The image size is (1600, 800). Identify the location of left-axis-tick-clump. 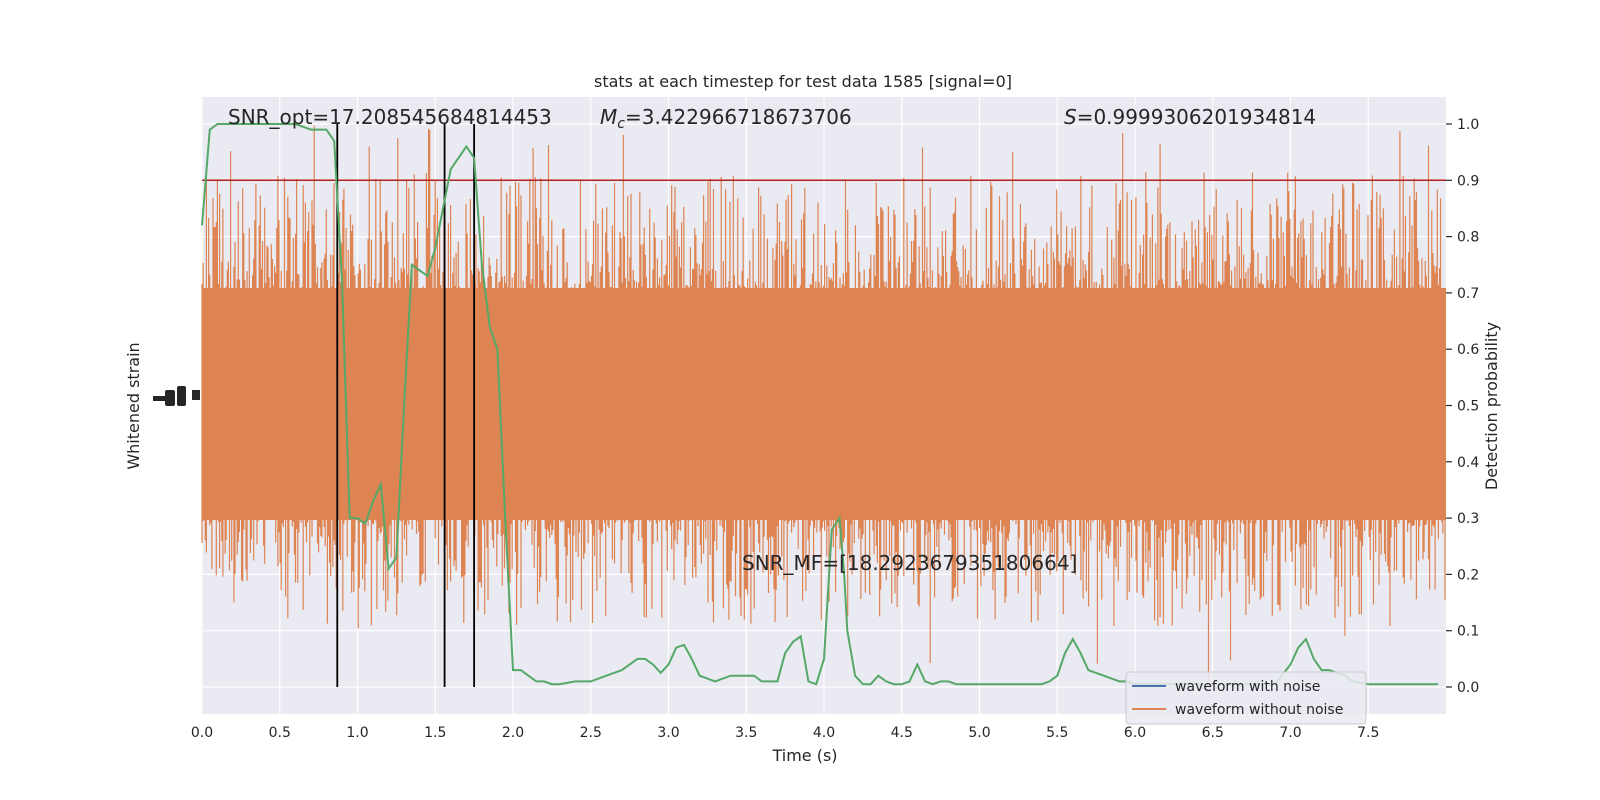
(176, 396).